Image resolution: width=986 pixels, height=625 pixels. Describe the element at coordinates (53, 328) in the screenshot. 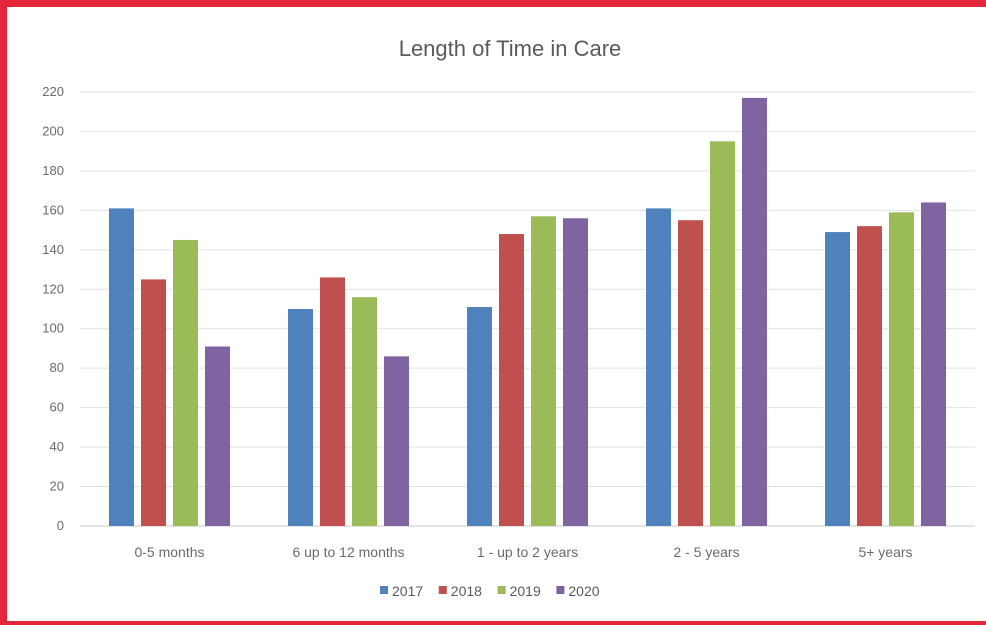

I see `y-tick-label: 100` at that location.